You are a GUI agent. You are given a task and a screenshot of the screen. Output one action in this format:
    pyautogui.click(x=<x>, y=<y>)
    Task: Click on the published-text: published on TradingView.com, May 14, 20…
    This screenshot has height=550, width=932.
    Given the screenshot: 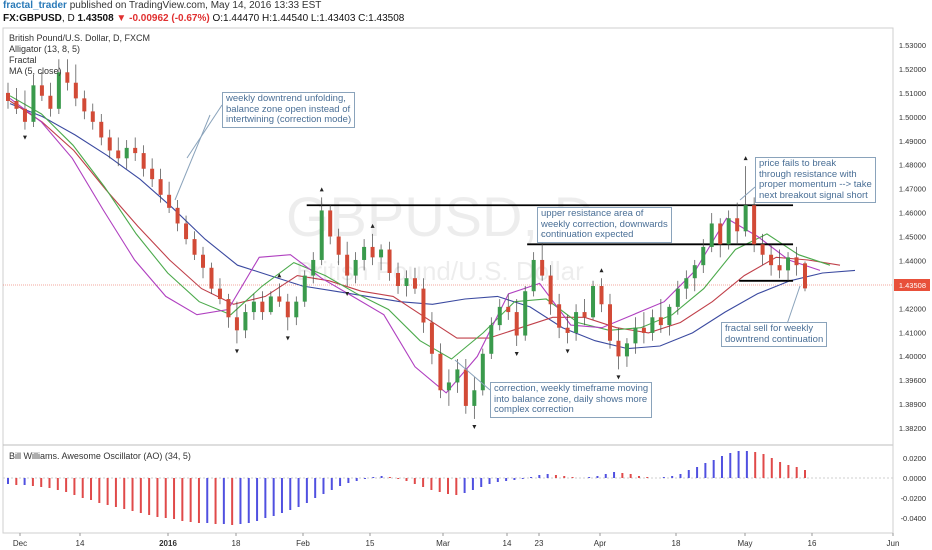 What is the action you would take?
    pyautogui.click(x=195, y=5)
    